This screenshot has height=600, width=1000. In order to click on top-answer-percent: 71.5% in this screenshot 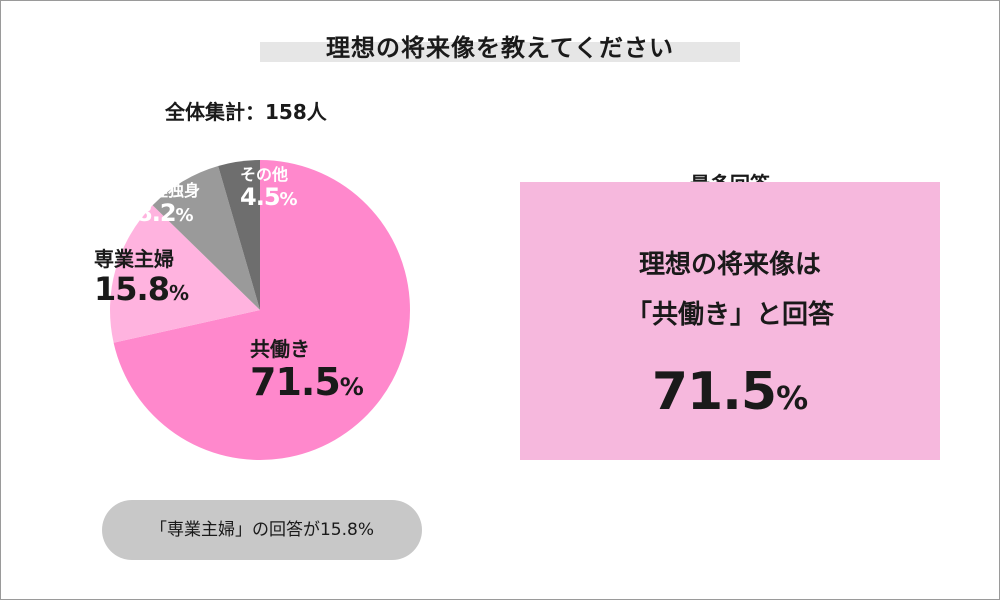, I will do `click(730, 392)`.